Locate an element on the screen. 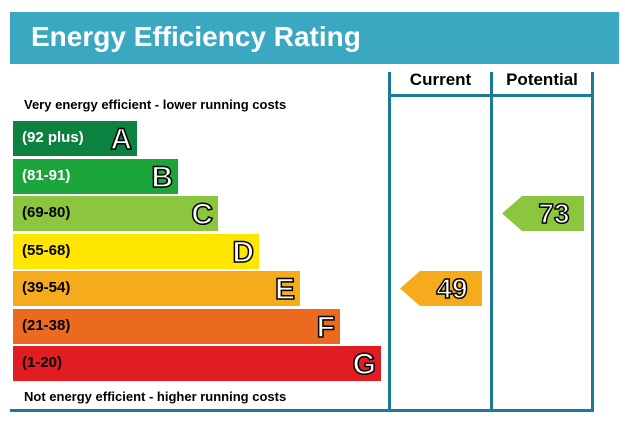  band-e: (39-54) E is located at coordinates (156, 289).